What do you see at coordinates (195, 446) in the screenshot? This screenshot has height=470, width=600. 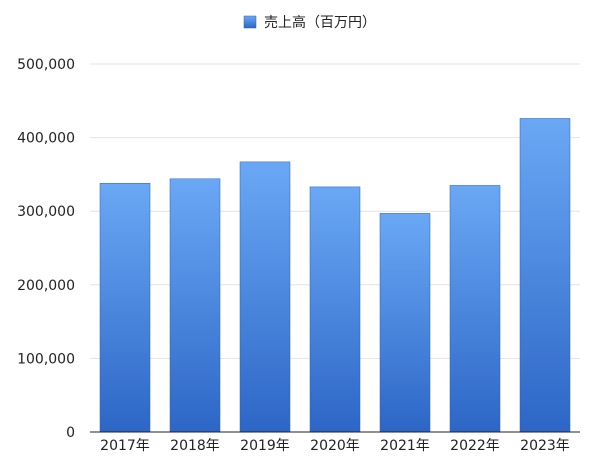 I see `x-tick-label: 2018年` at bounding box center [195, 446].